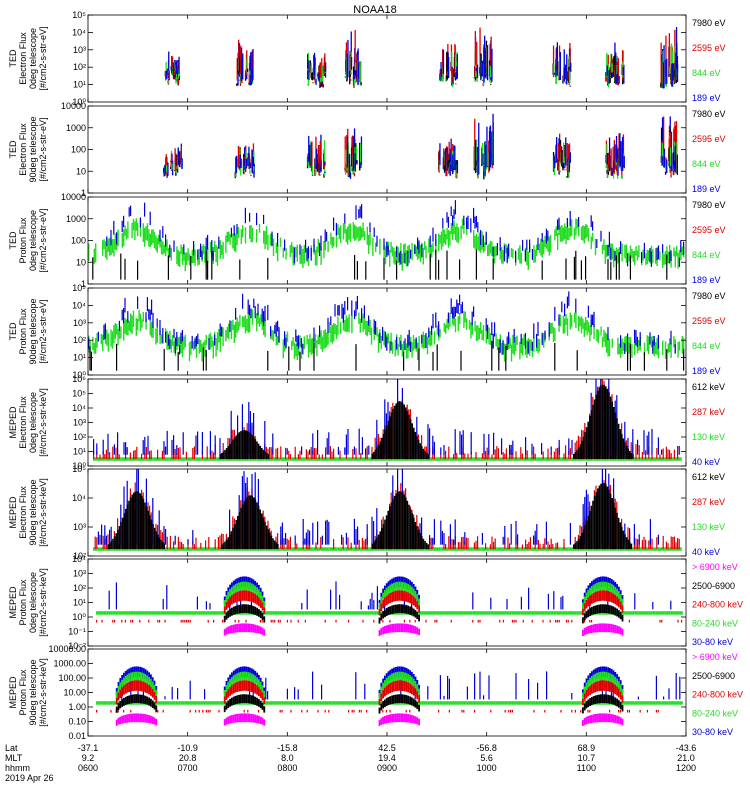 Image resolution: width=750 pixels, height=800 pixels. What do you see at coordinates (706, 164) in the screenshot?
I see `legend-entry: 844 eV` at bounding box center [706, 164].